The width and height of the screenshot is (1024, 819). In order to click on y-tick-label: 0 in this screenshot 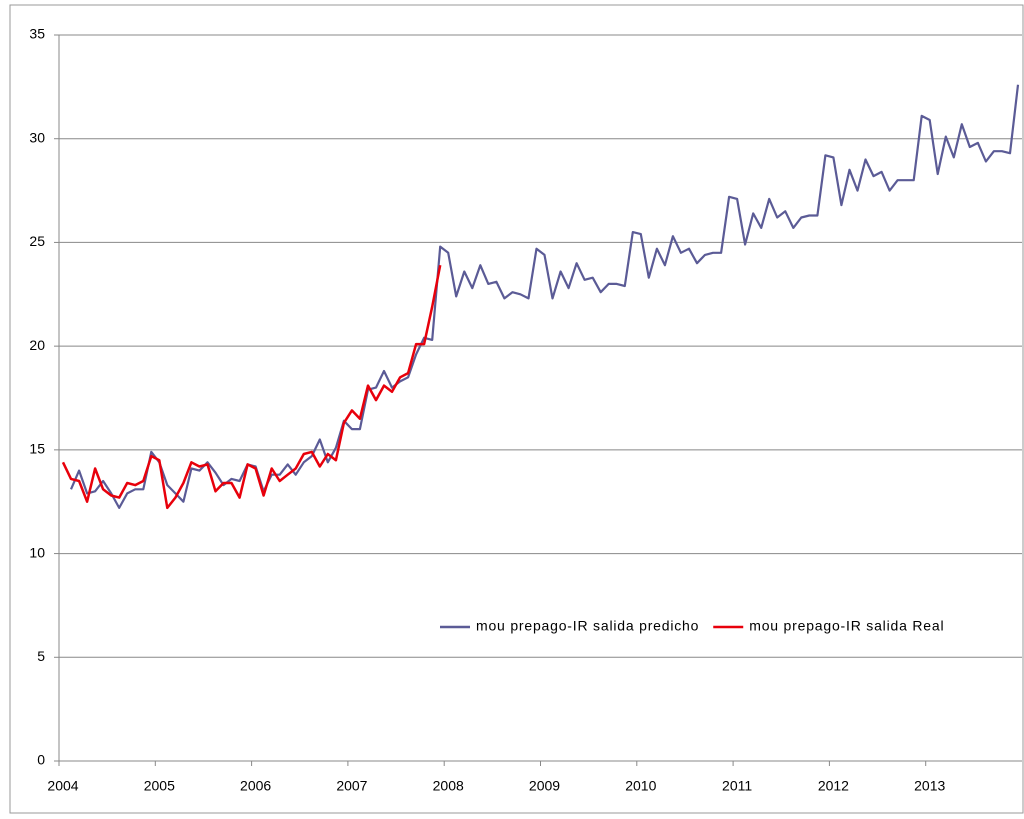, I will do `click(41, 760)`.